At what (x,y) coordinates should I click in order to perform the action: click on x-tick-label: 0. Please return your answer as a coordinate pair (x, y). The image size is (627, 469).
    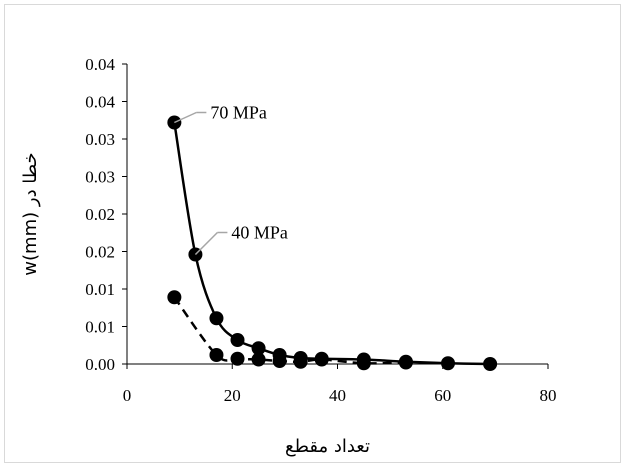
    Looking at the image, I should click on (127, 395).